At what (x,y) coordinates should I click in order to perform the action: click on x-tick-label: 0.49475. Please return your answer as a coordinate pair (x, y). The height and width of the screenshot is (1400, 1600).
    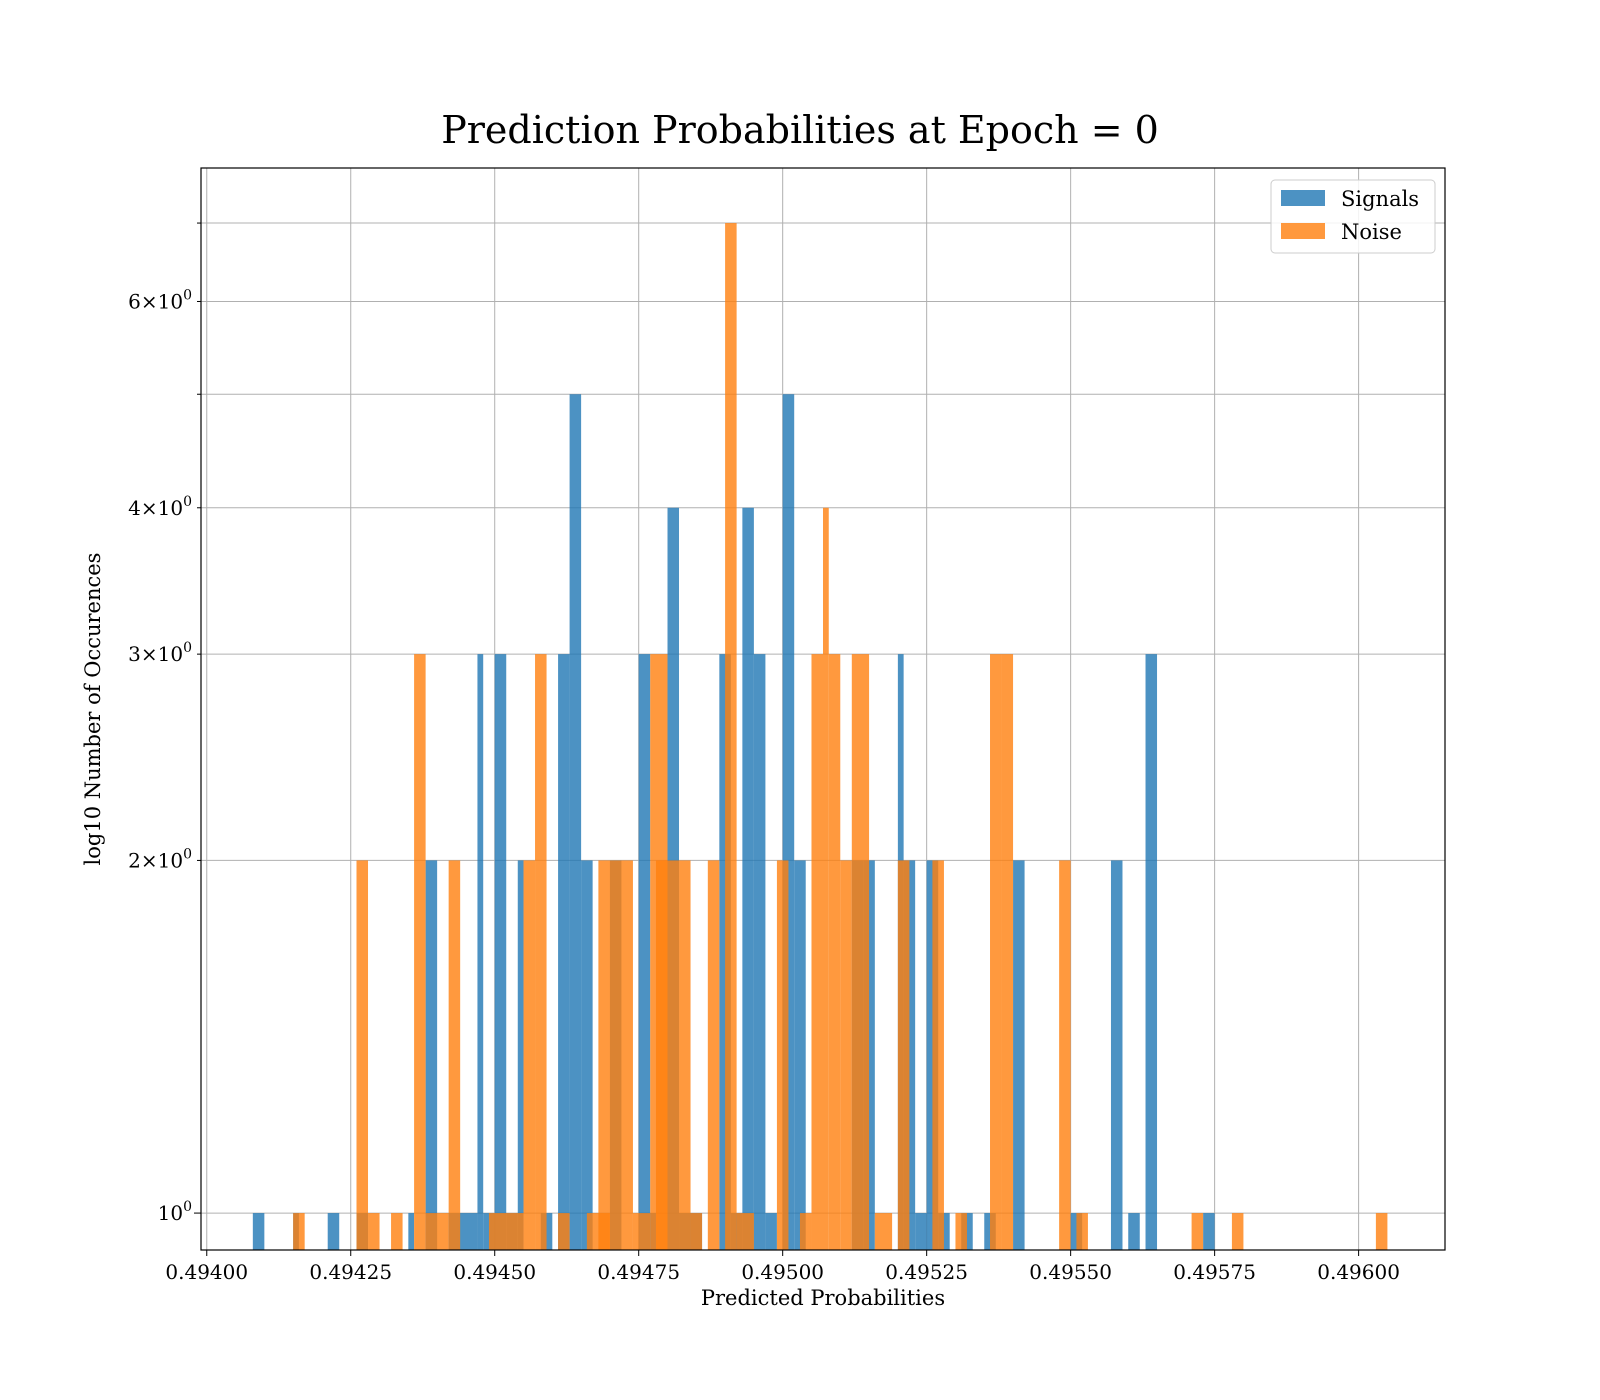
    Looking at the image, I should click on (638, 1272).